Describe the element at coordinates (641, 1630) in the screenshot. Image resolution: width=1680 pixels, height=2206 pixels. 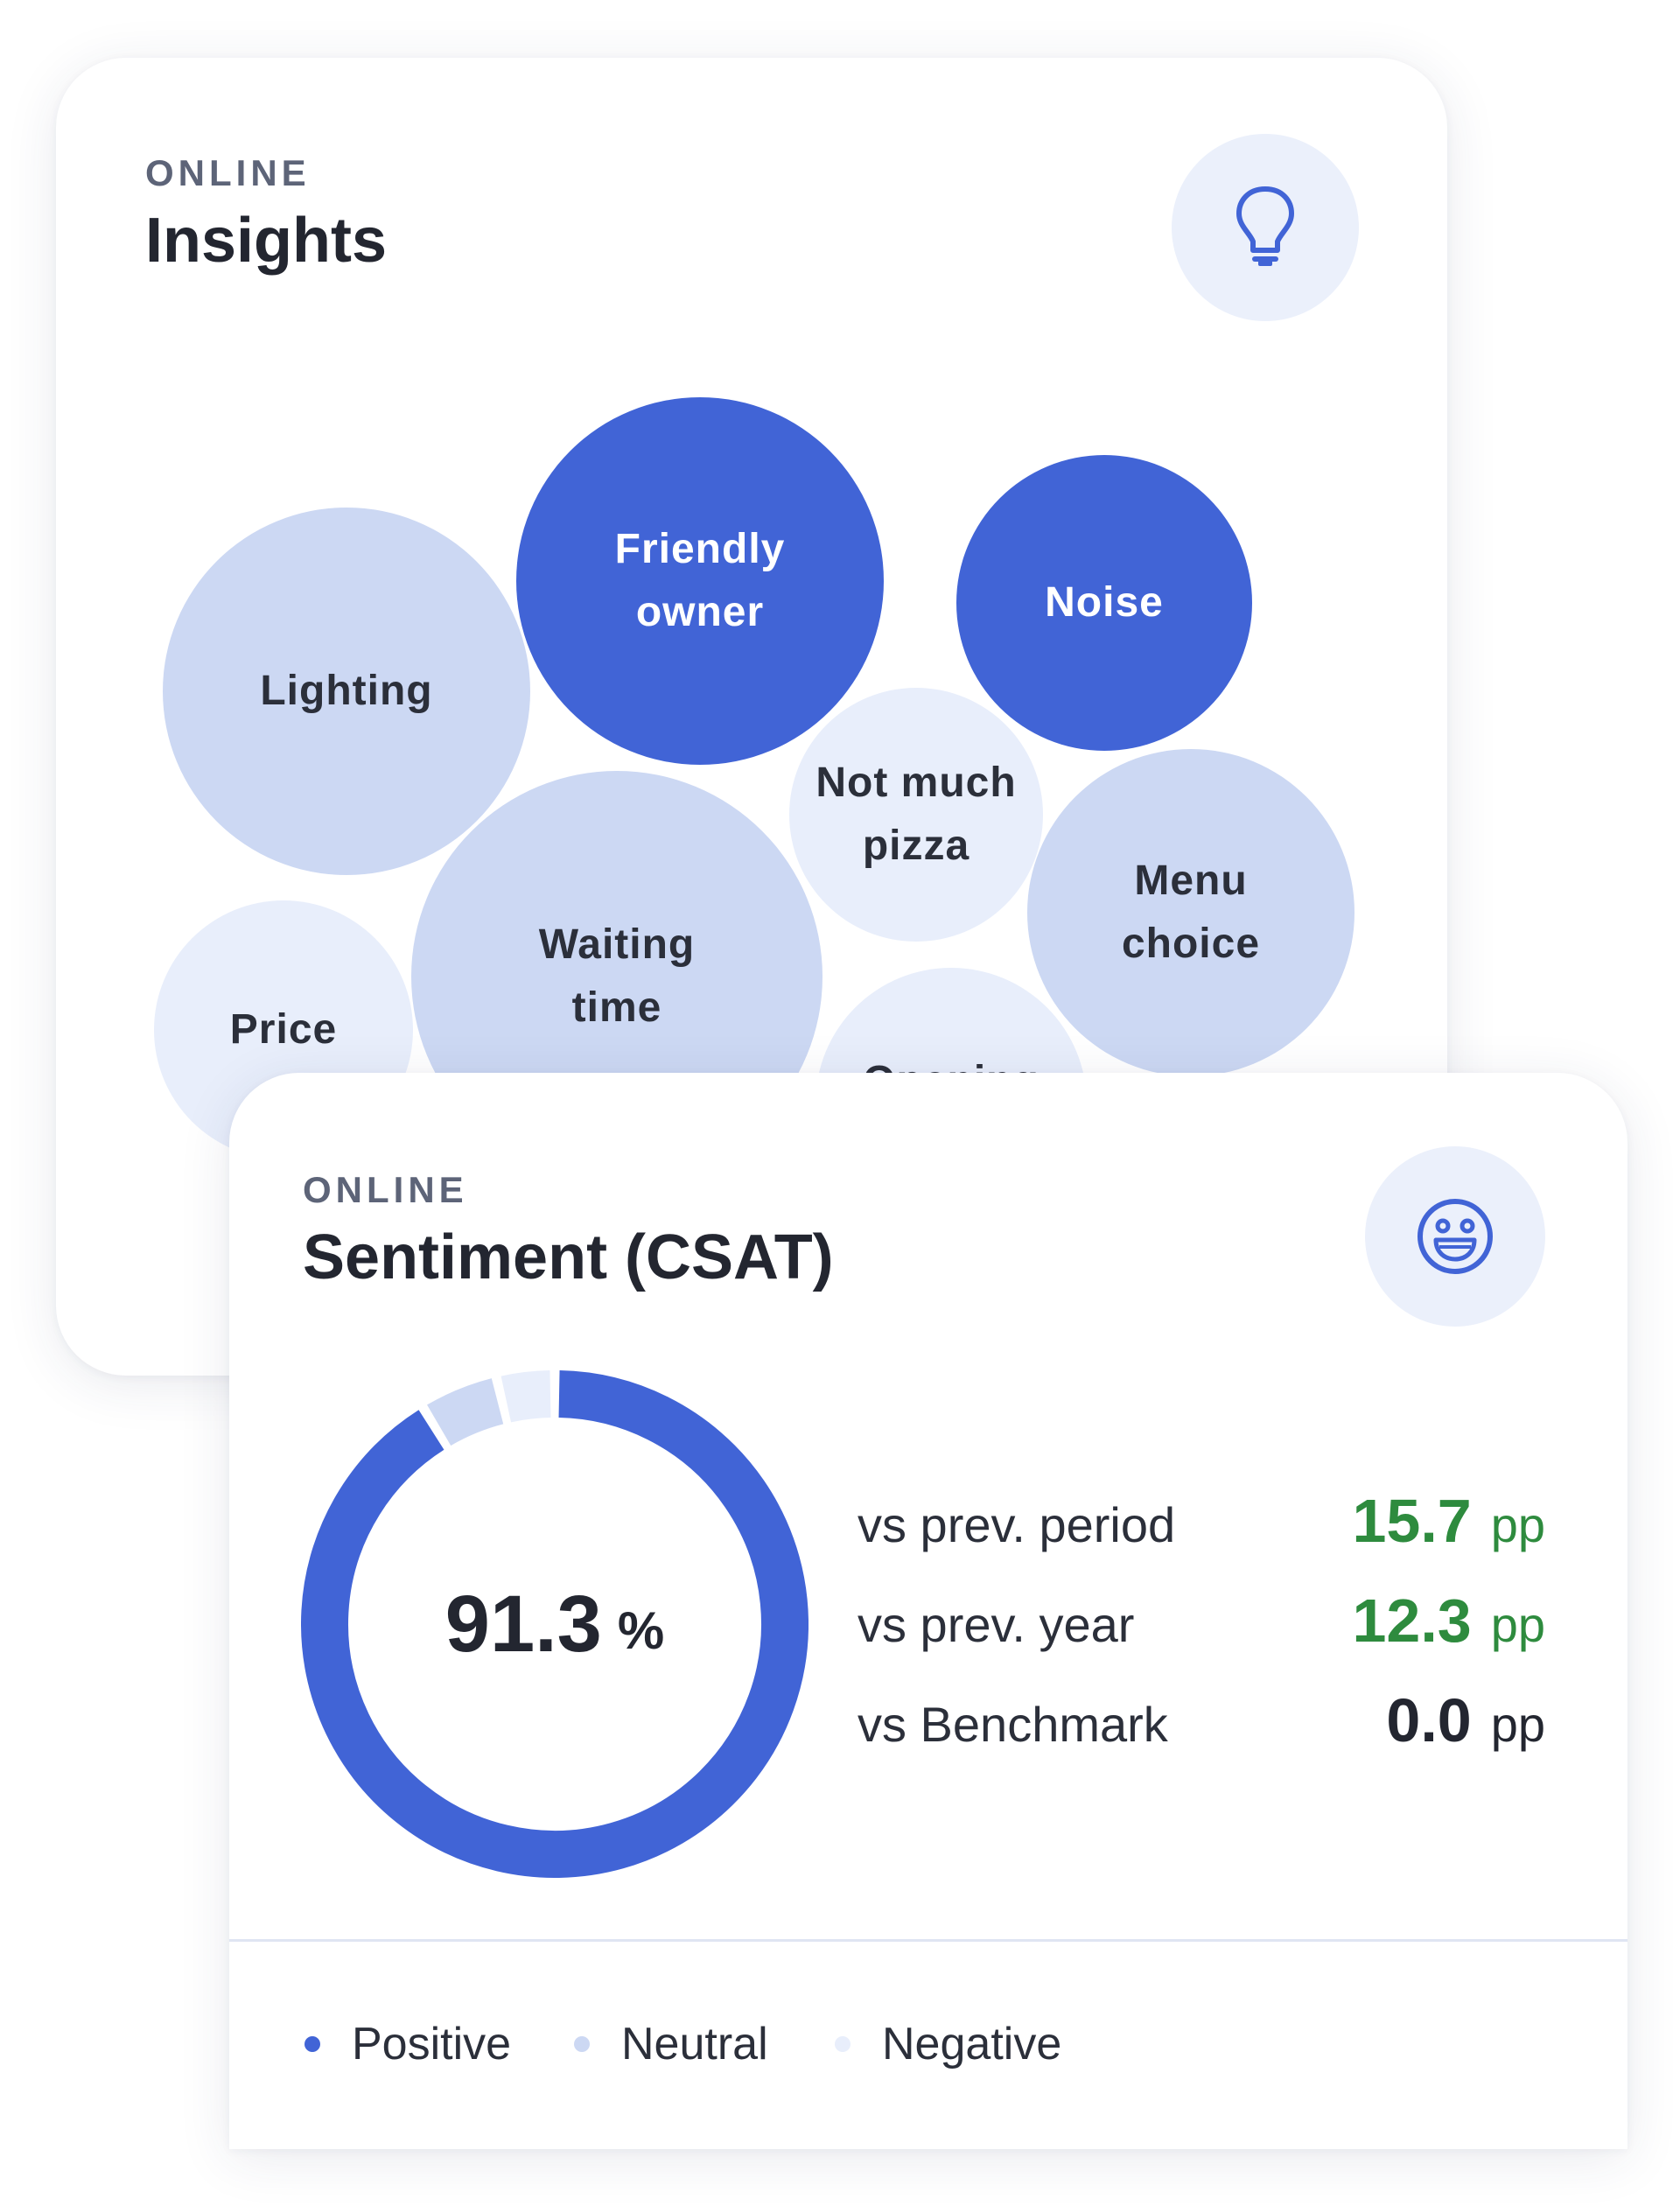
I see `csat-score-unit: %` at that location.